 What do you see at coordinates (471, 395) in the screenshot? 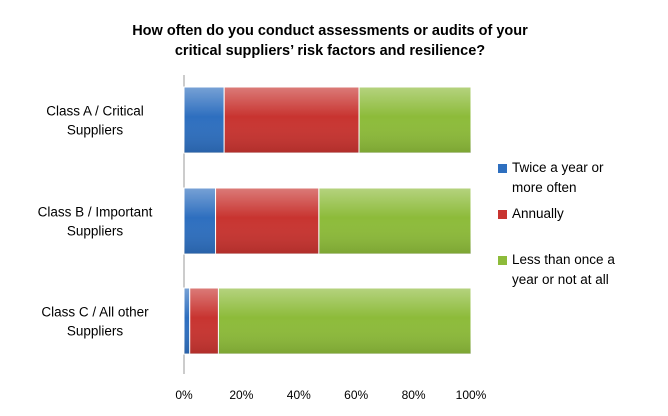
I see `x-tick-label-6: 100%` at bounding box center [471, 395].